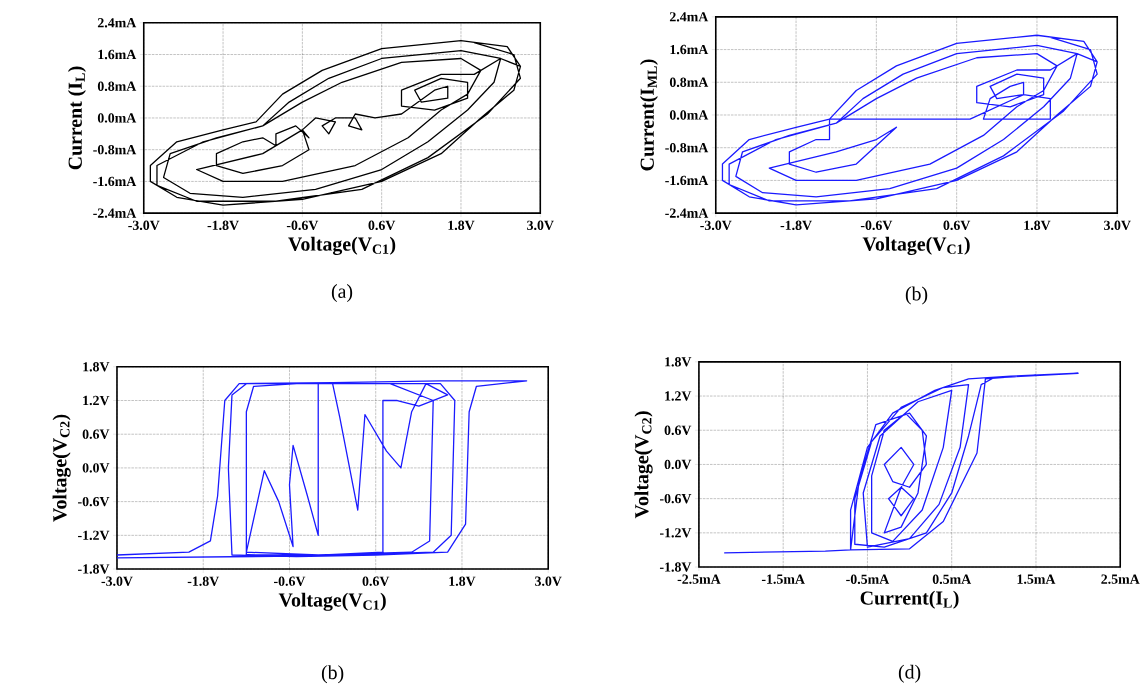 The width and height of the screenshot is (1146, 693). I want to click on x-tick-label: -1.5mA, so click(783, 579).